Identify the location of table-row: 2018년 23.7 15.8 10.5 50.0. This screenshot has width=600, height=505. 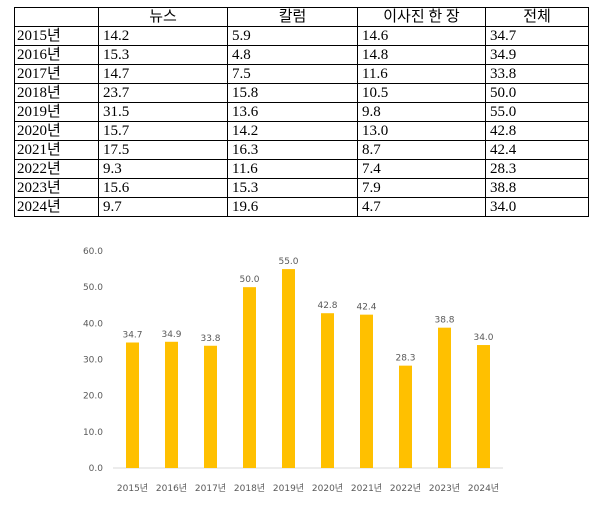
(301, 93).